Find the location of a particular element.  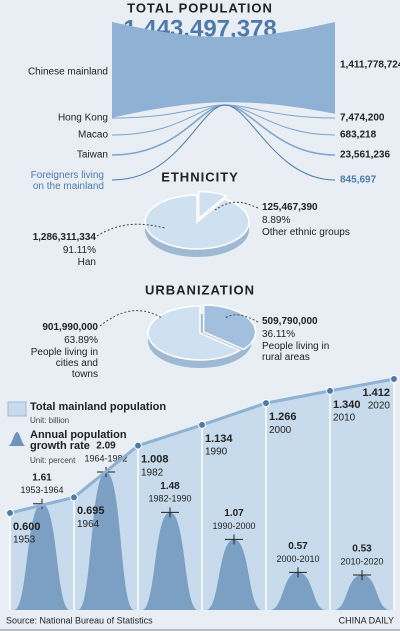

population-label: 0.695 is located at coordinates (91, 511).